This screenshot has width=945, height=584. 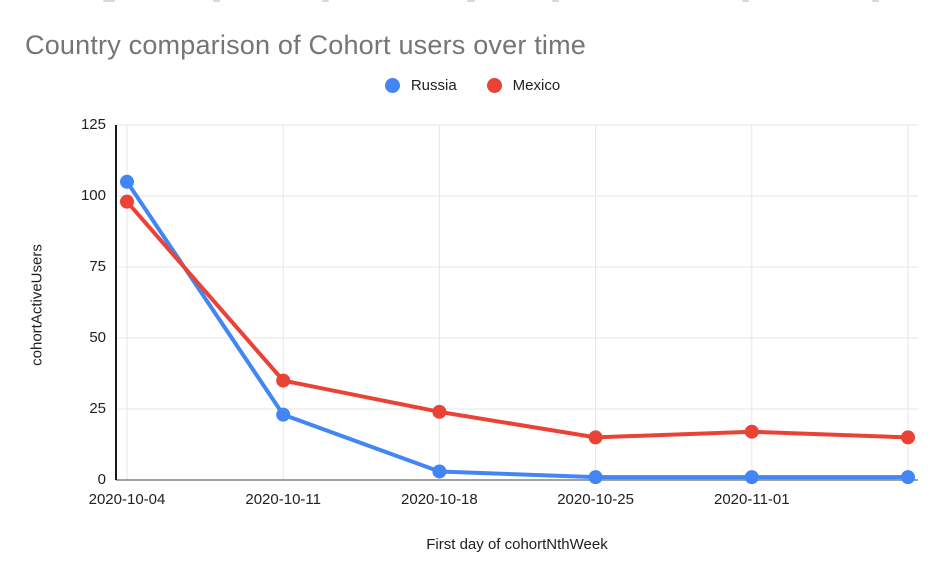 What do you see at coordinates (101, 479) in the screenshot?
I see `y-tick-label: 0` at bounding box center [101, 479].